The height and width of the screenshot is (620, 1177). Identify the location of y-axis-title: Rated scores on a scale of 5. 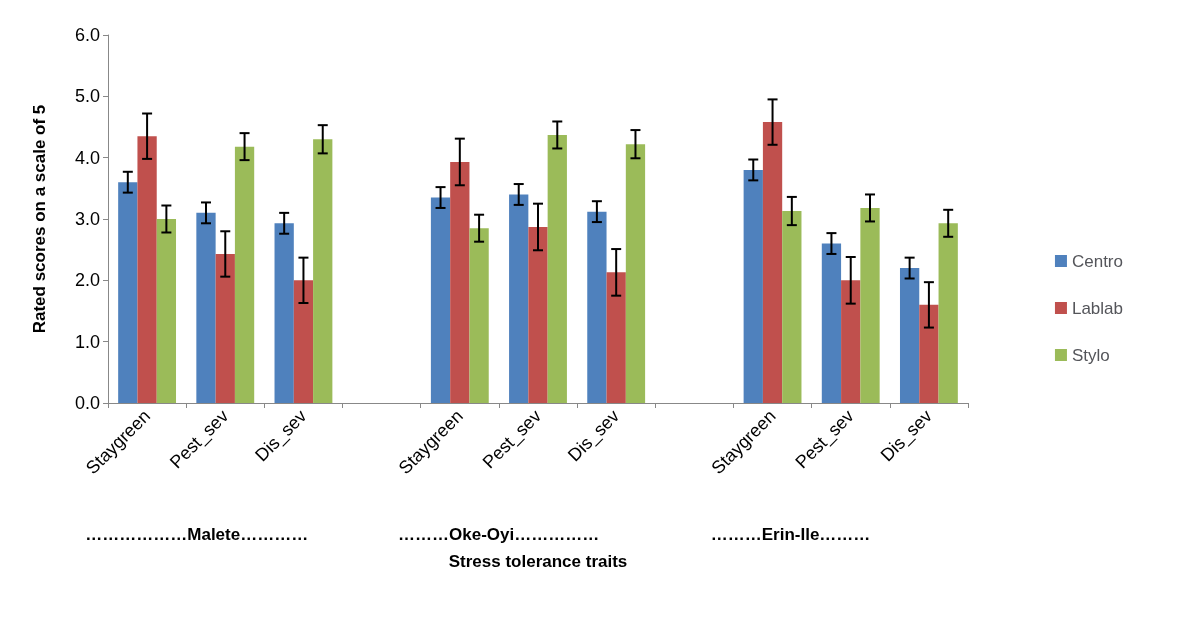
(39, 219).